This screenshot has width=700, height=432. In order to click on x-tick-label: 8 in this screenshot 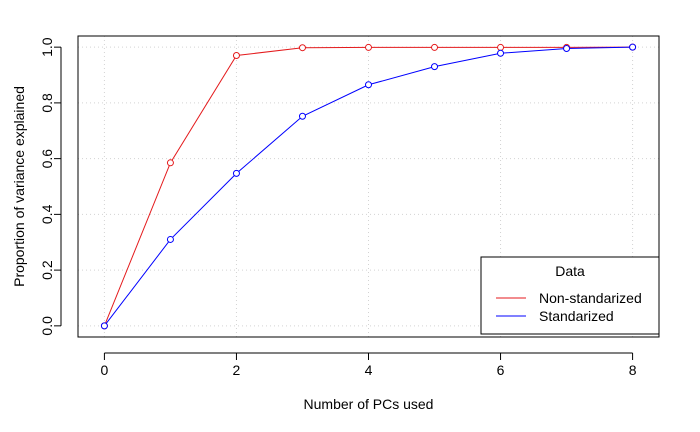, I will do `click(633, 370)`.